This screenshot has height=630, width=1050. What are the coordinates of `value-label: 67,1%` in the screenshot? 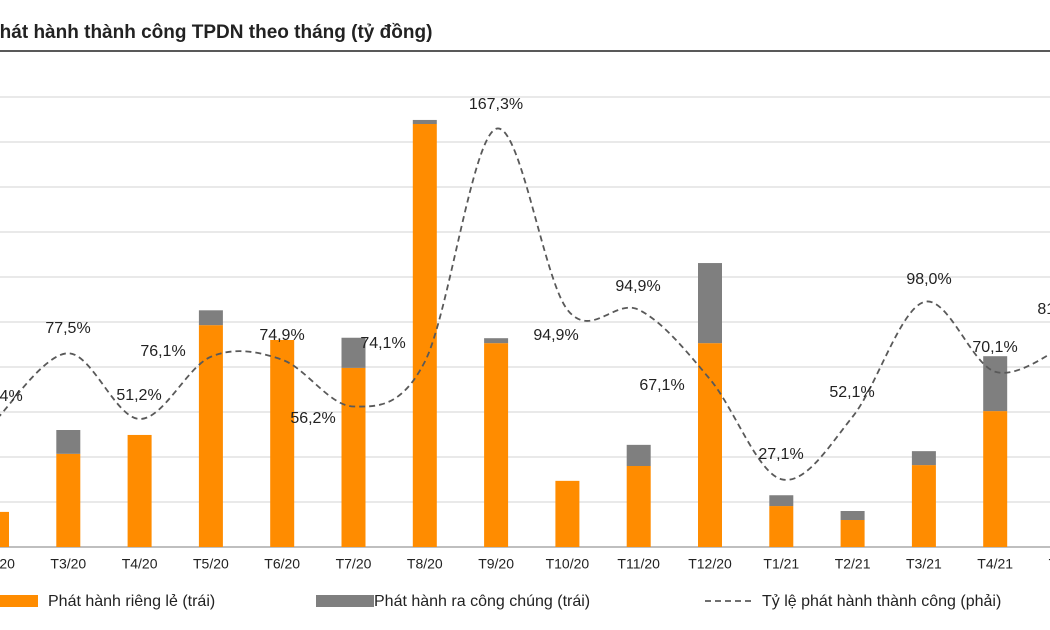 It's located at (661, 385).